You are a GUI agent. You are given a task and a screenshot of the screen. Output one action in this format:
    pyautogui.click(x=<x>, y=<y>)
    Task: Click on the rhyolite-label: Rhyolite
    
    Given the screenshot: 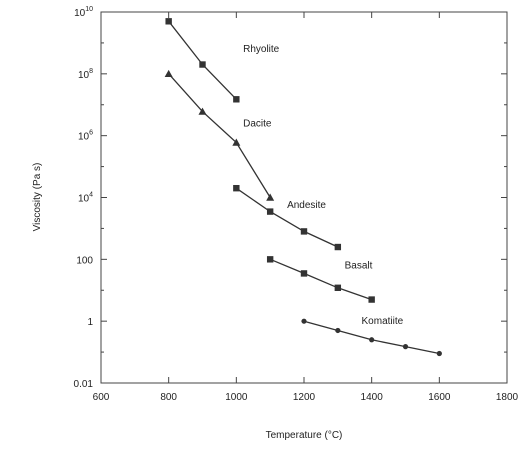 What is the action you would take?
    pyautogui.click(x=261, y=49)
    